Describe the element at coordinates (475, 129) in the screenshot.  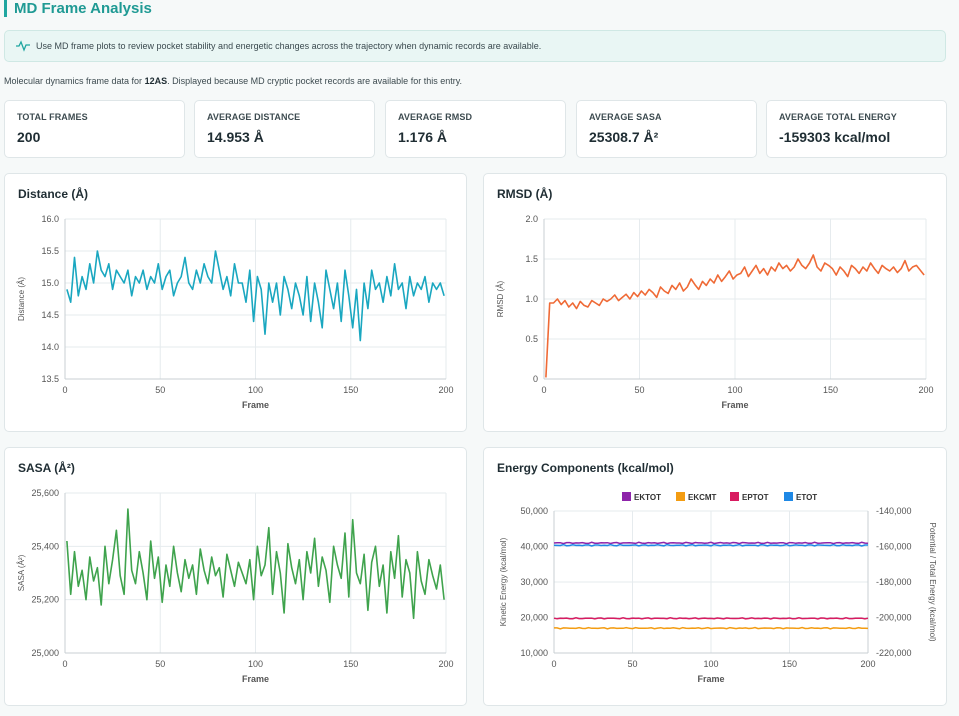
I see `stat-card-average-rmsd: AVERAGE RMSD 1.176 Å` at that location.